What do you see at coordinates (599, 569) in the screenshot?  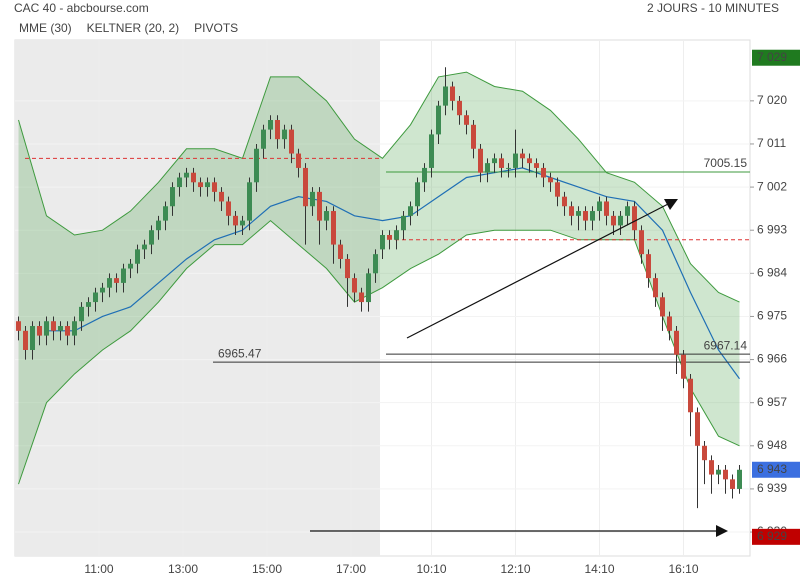 I see `x-tick-label: 14:10` at bounding box center [599, 569].